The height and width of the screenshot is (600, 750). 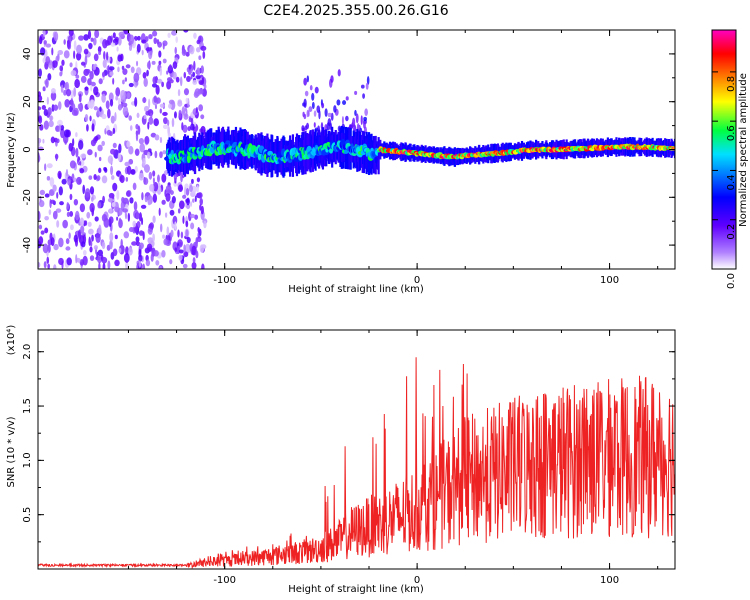 I want to click on spectrogram-ylabel: Frequency (Hz), so click(x=11, y=150).